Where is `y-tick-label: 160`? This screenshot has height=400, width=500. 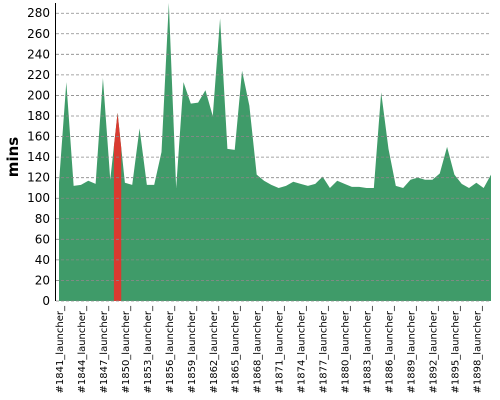
y-tick-label: 160 is located at coordinates (38, 137).